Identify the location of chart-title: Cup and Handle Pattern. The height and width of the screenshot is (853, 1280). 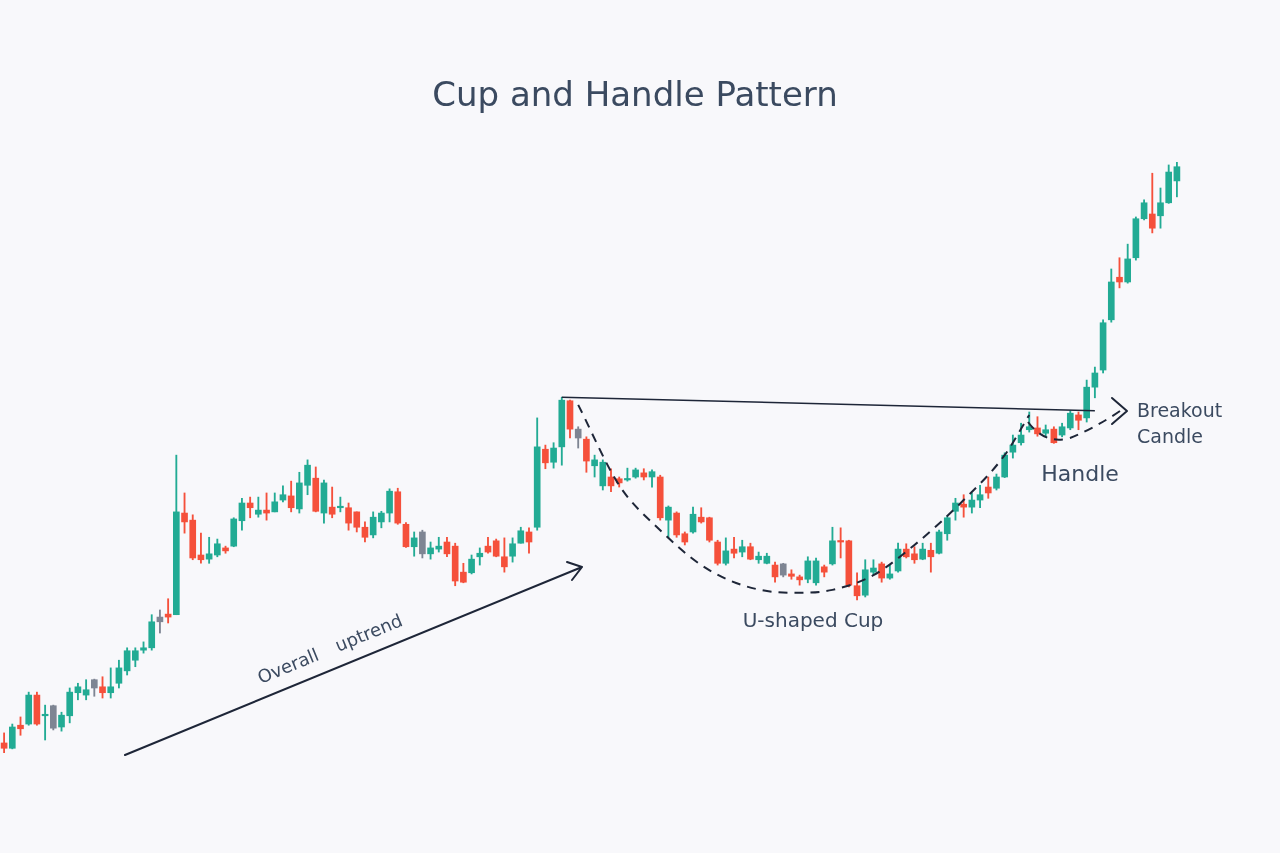
(635, 94).